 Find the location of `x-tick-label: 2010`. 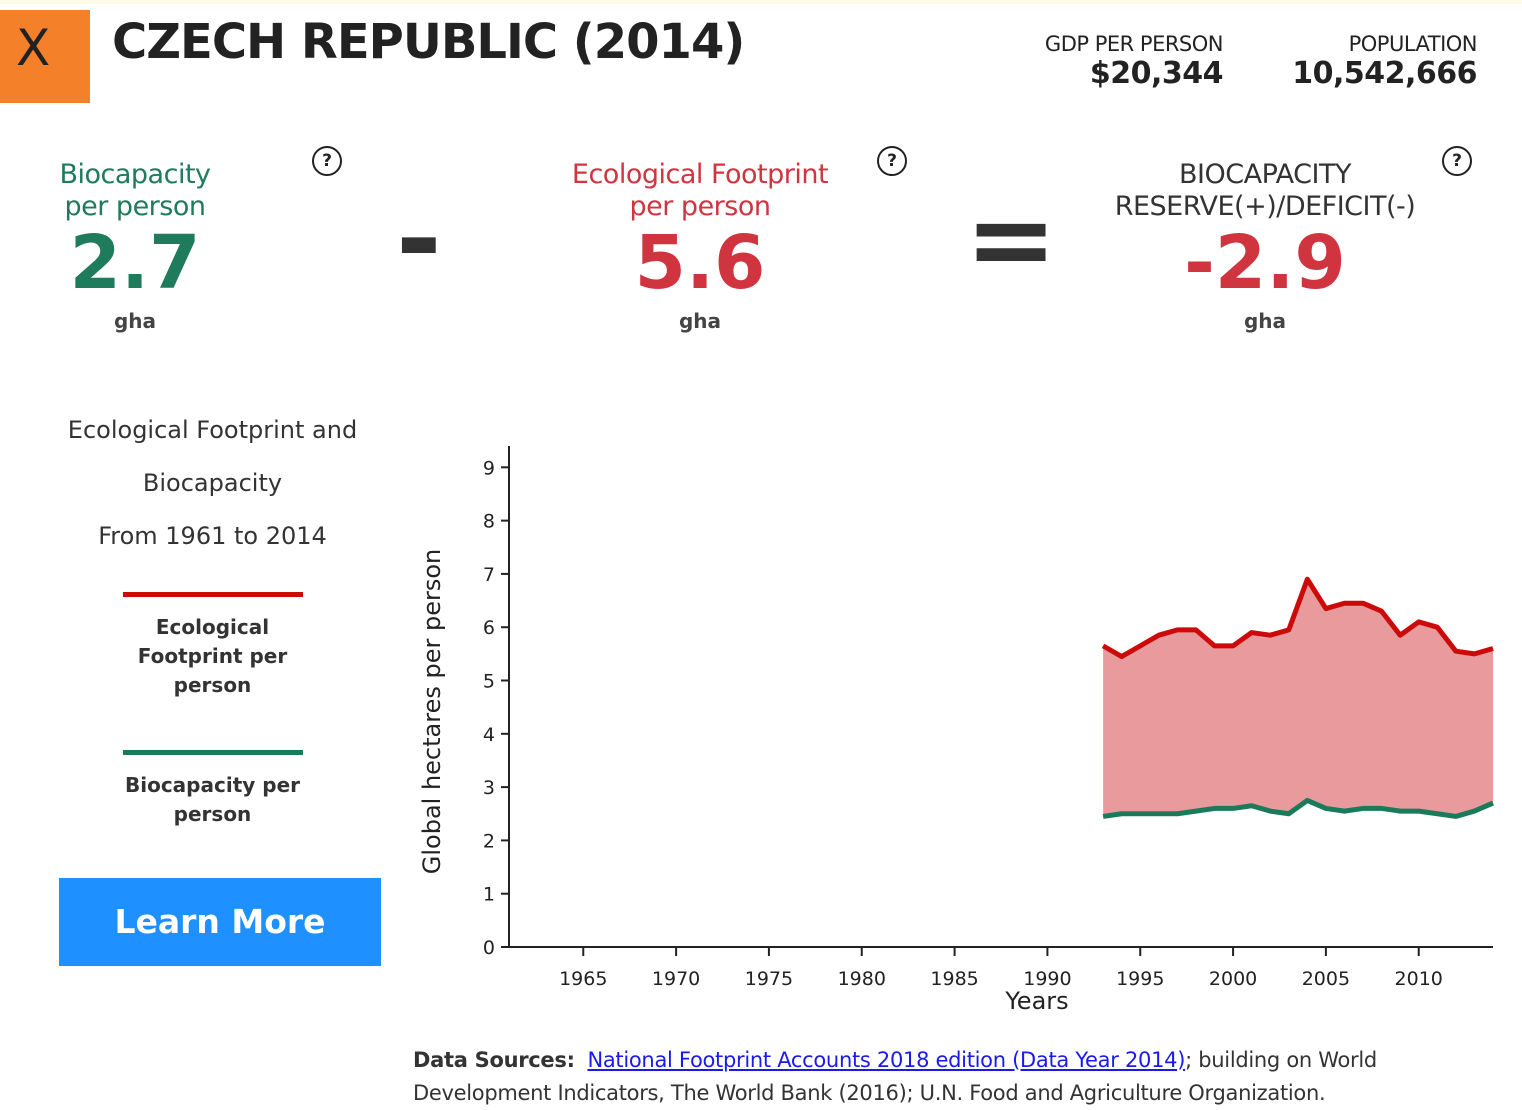

x-tick-label: 2010 is located at coordinates (1419, 979).